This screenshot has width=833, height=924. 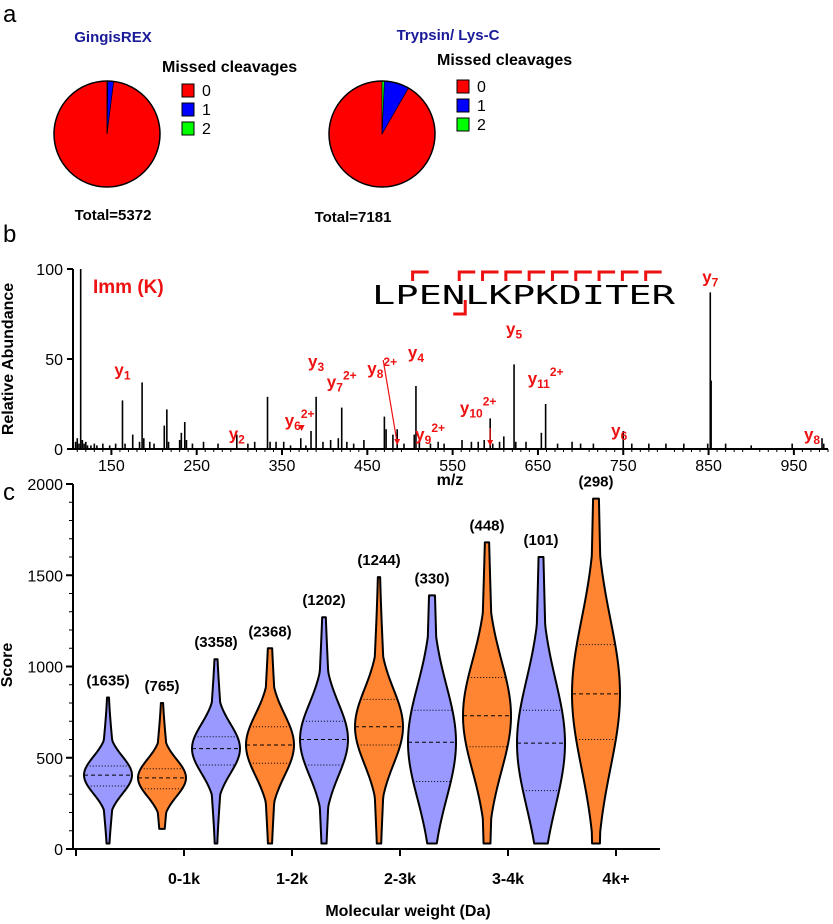 I want to click on ion-label: y7, so click(x=710, y=278).